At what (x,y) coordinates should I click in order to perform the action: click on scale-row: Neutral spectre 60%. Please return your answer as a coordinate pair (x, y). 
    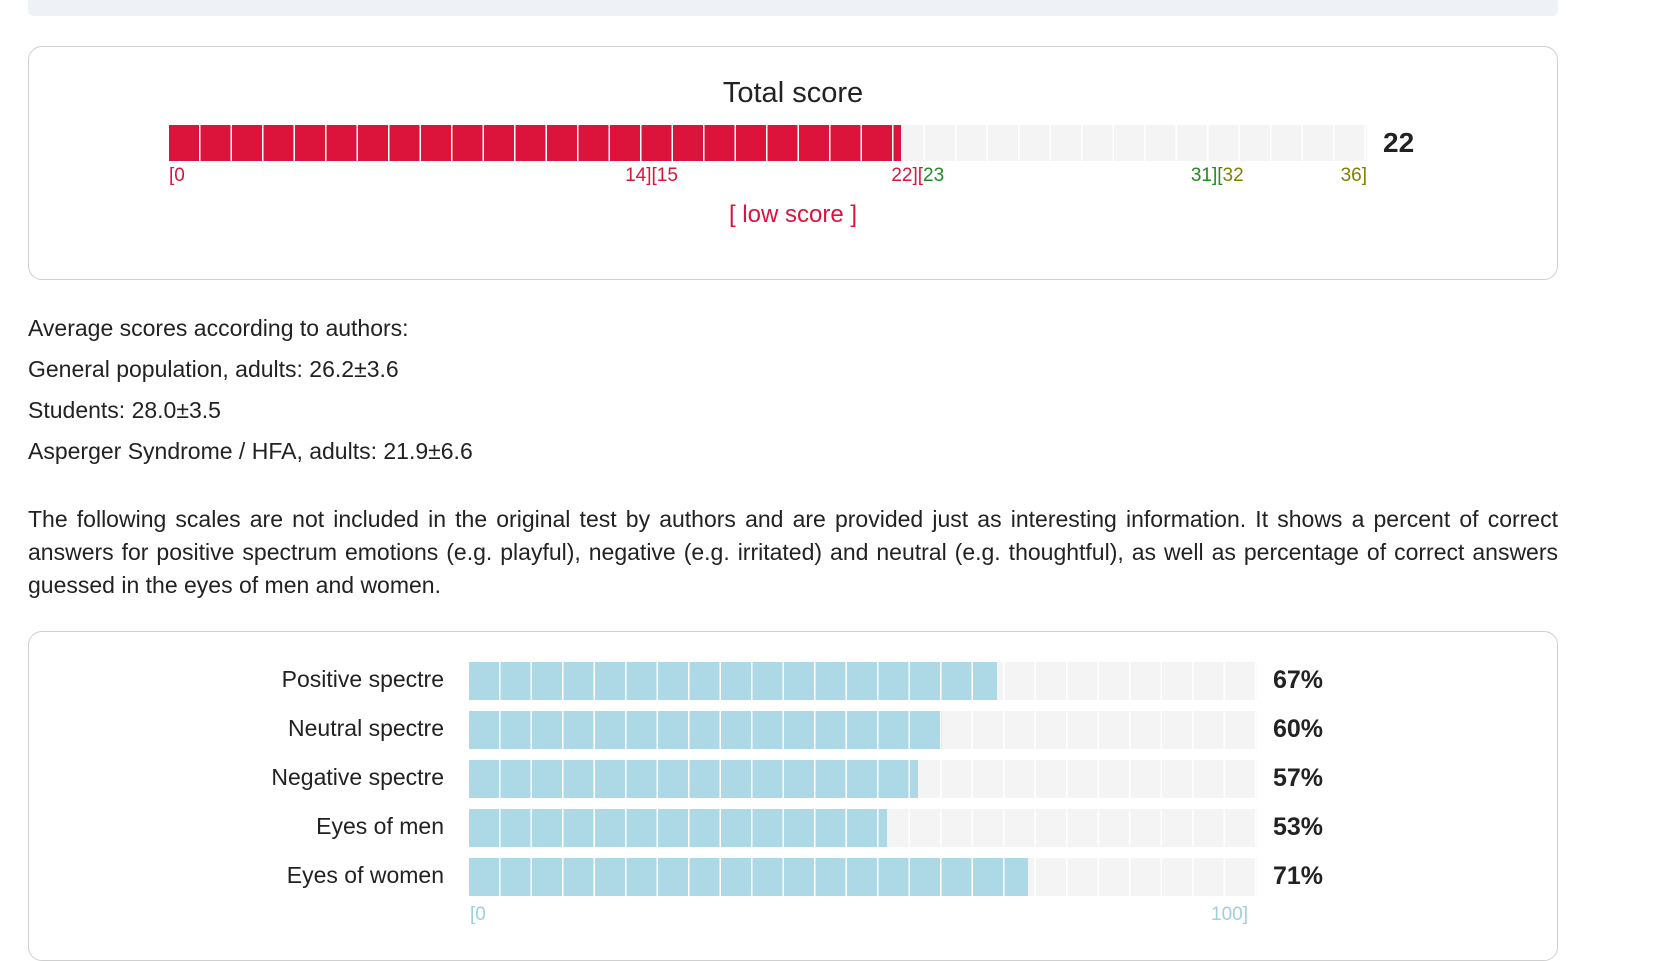
    Looking at the image, I should click on (793, 730).